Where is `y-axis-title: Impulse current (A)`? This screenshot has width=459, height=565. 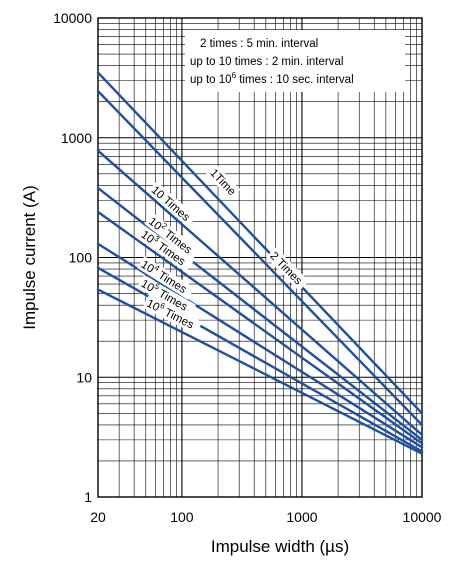 y-axis-title: Impulse current (A) is located at coordinates (29, 257).